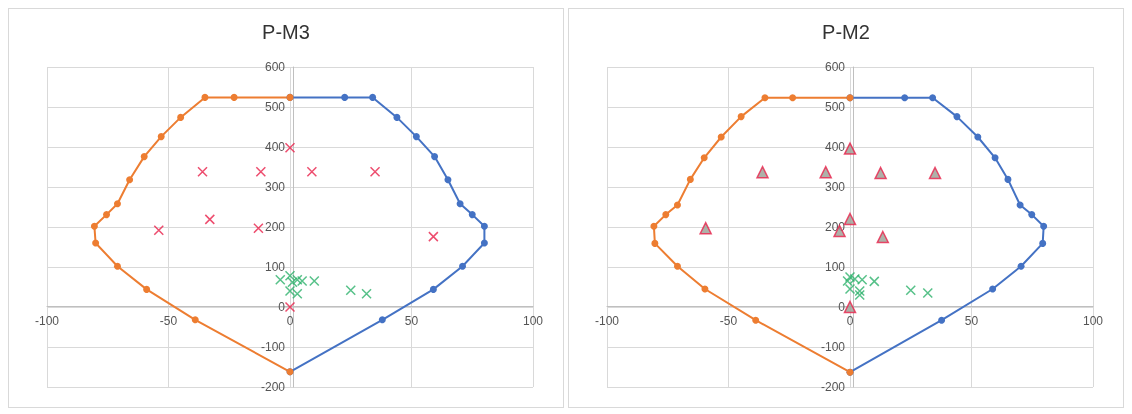 The height and width of the screenshot is (414, 1132). I want to click on x-tick-label: -50, so click(168, 320).